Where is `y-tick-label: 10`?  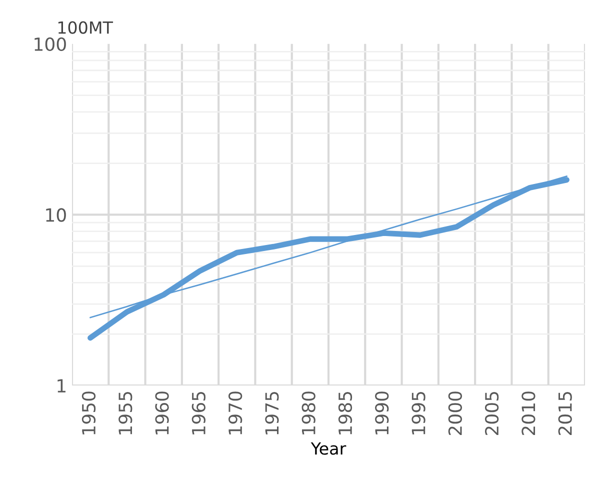 y-tick-label: 10 is located at coordinates (56, 215).